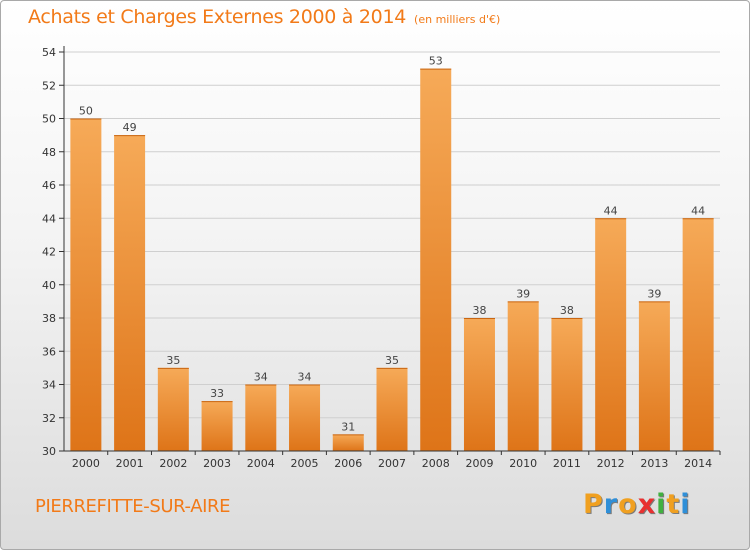 Image resolution: width=750 pixels, height=550 pixels. Describe the element at coordinates (348, 463) in the screenshot. I see `x-tick-label: 2006` at that location.